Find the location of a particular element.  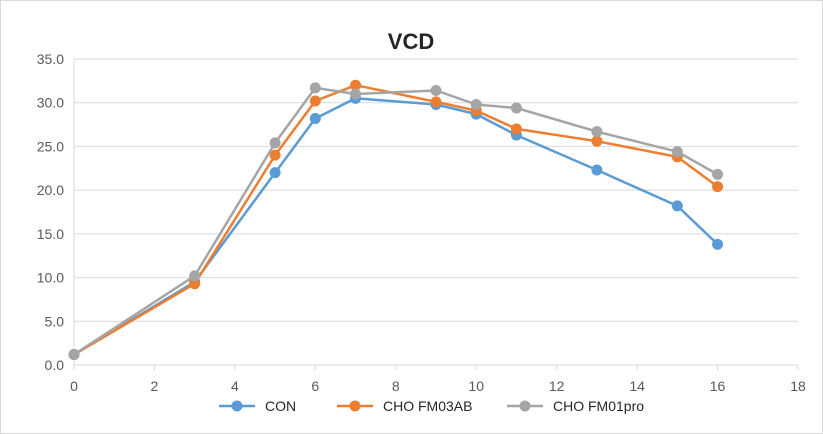

y-tick-label: 0.0 is located at coordinates (55, 365).